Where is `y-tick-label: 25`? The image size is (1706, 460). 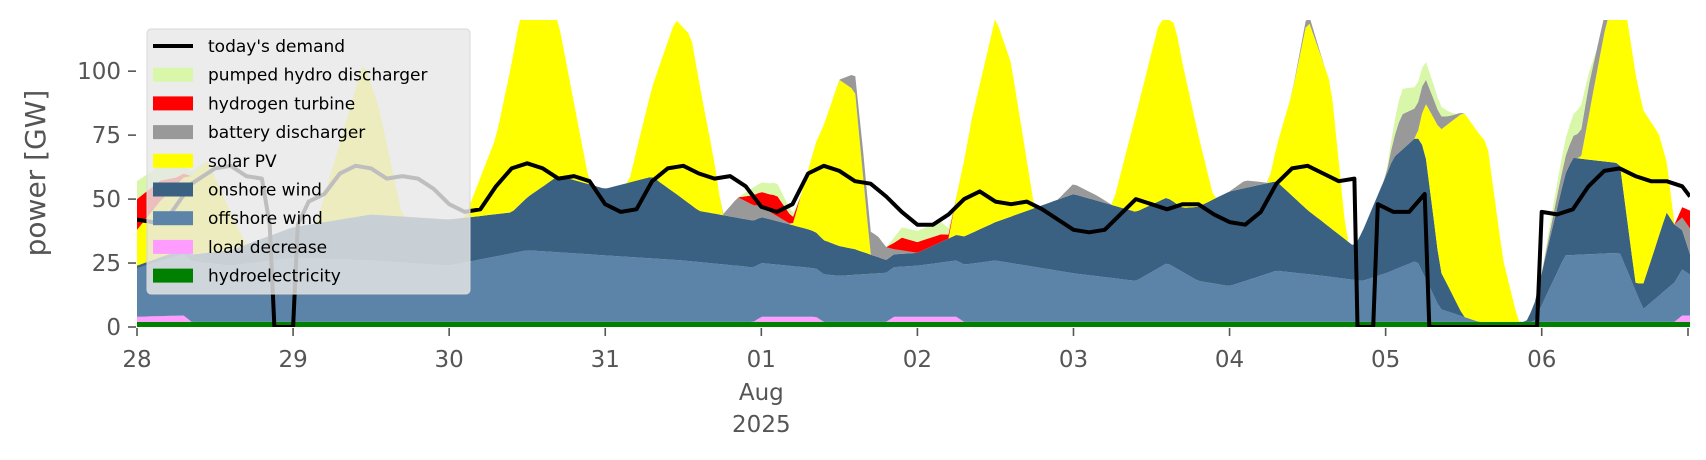
y-tick-label: 25 is located at coordinates (106, 264).